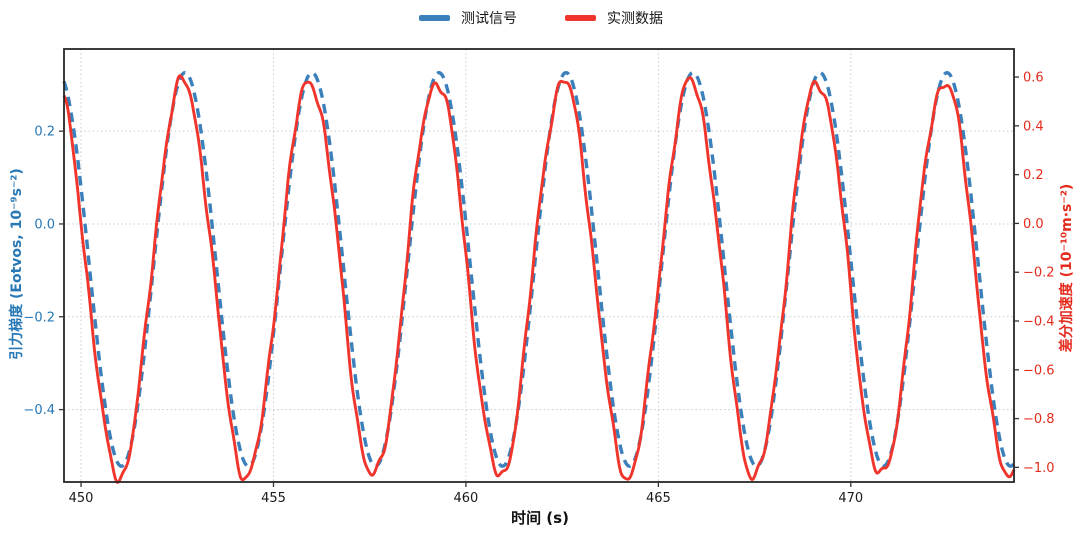 The image size is (1082, 536). I want to click on x-tick-label: 460, so click(466, 498).